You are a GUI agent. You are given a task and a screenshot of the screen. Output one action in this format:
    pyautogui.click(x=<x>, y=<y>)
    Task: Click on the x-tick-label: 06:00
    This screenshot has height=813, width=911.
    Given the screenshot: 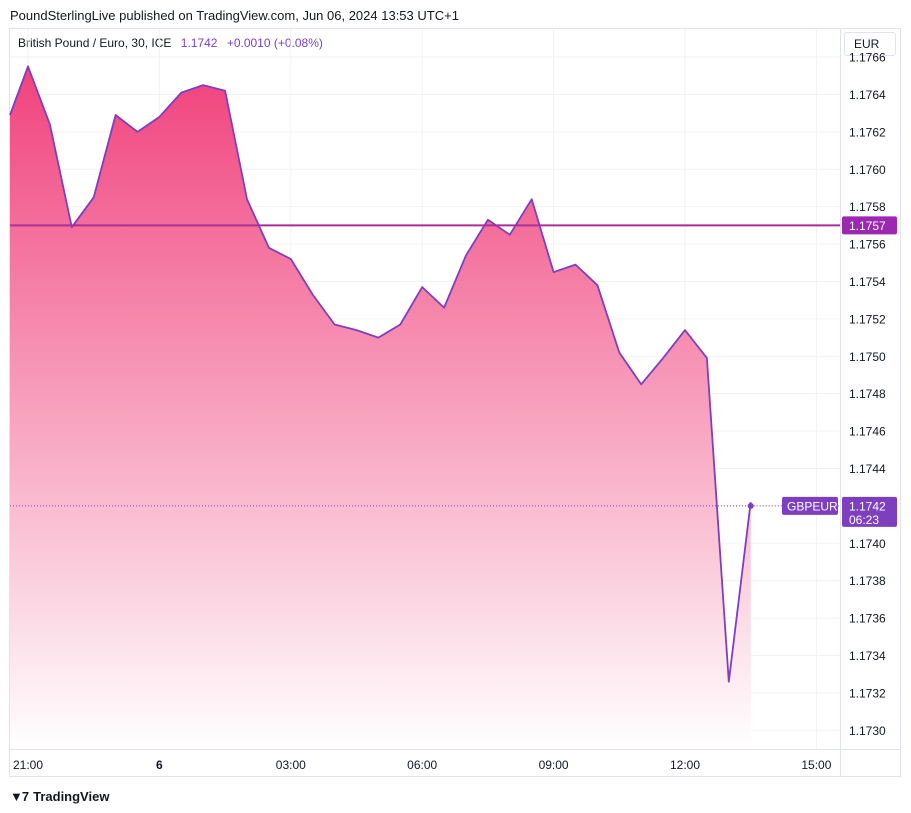 What is the action you would take?
    pyautogui.click(x=422, y=765)
    